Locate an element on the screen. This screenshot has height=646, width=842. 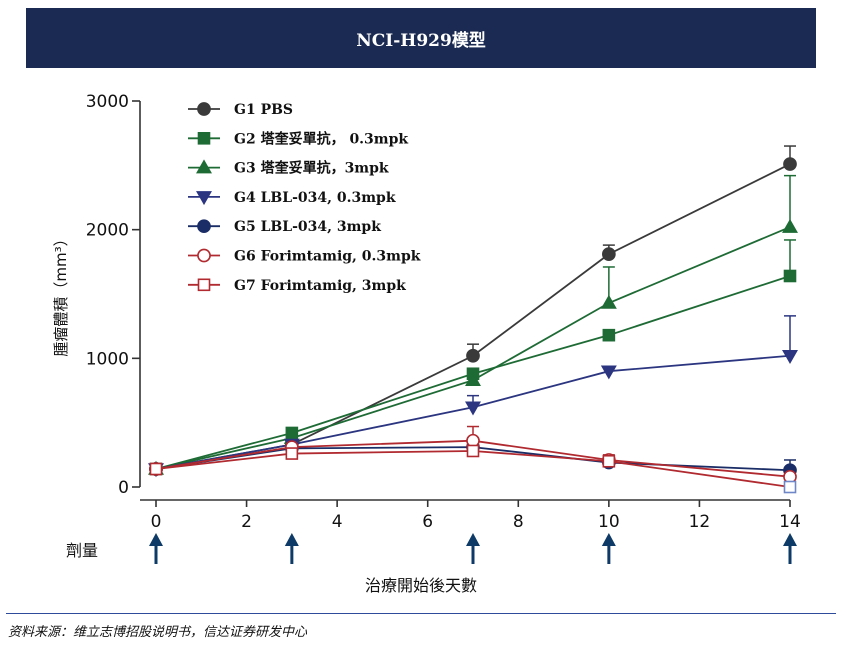
dose-label: 劑量 is located at coordinates (82, 550).